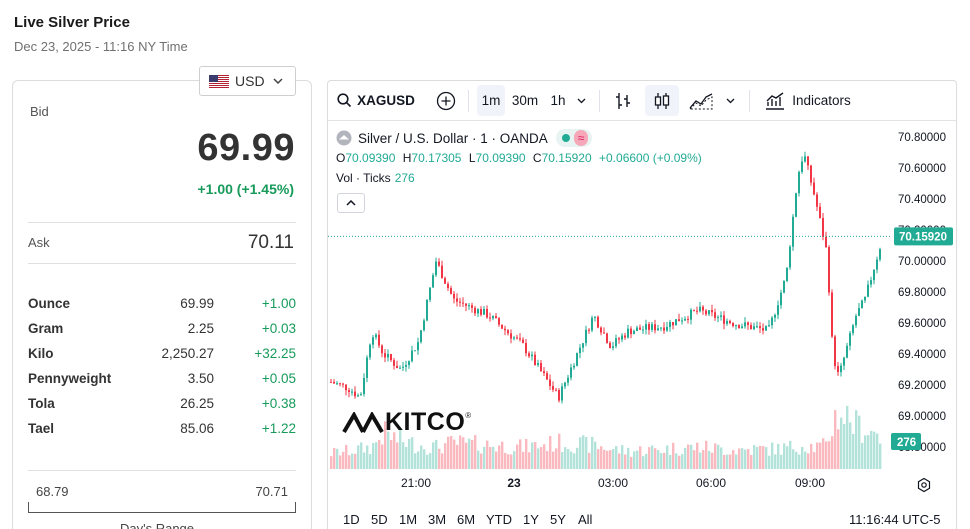  Describe the element at coordinates (922, 355) in the screenshot. I see `y-tick-label: 69.40000` at that location.